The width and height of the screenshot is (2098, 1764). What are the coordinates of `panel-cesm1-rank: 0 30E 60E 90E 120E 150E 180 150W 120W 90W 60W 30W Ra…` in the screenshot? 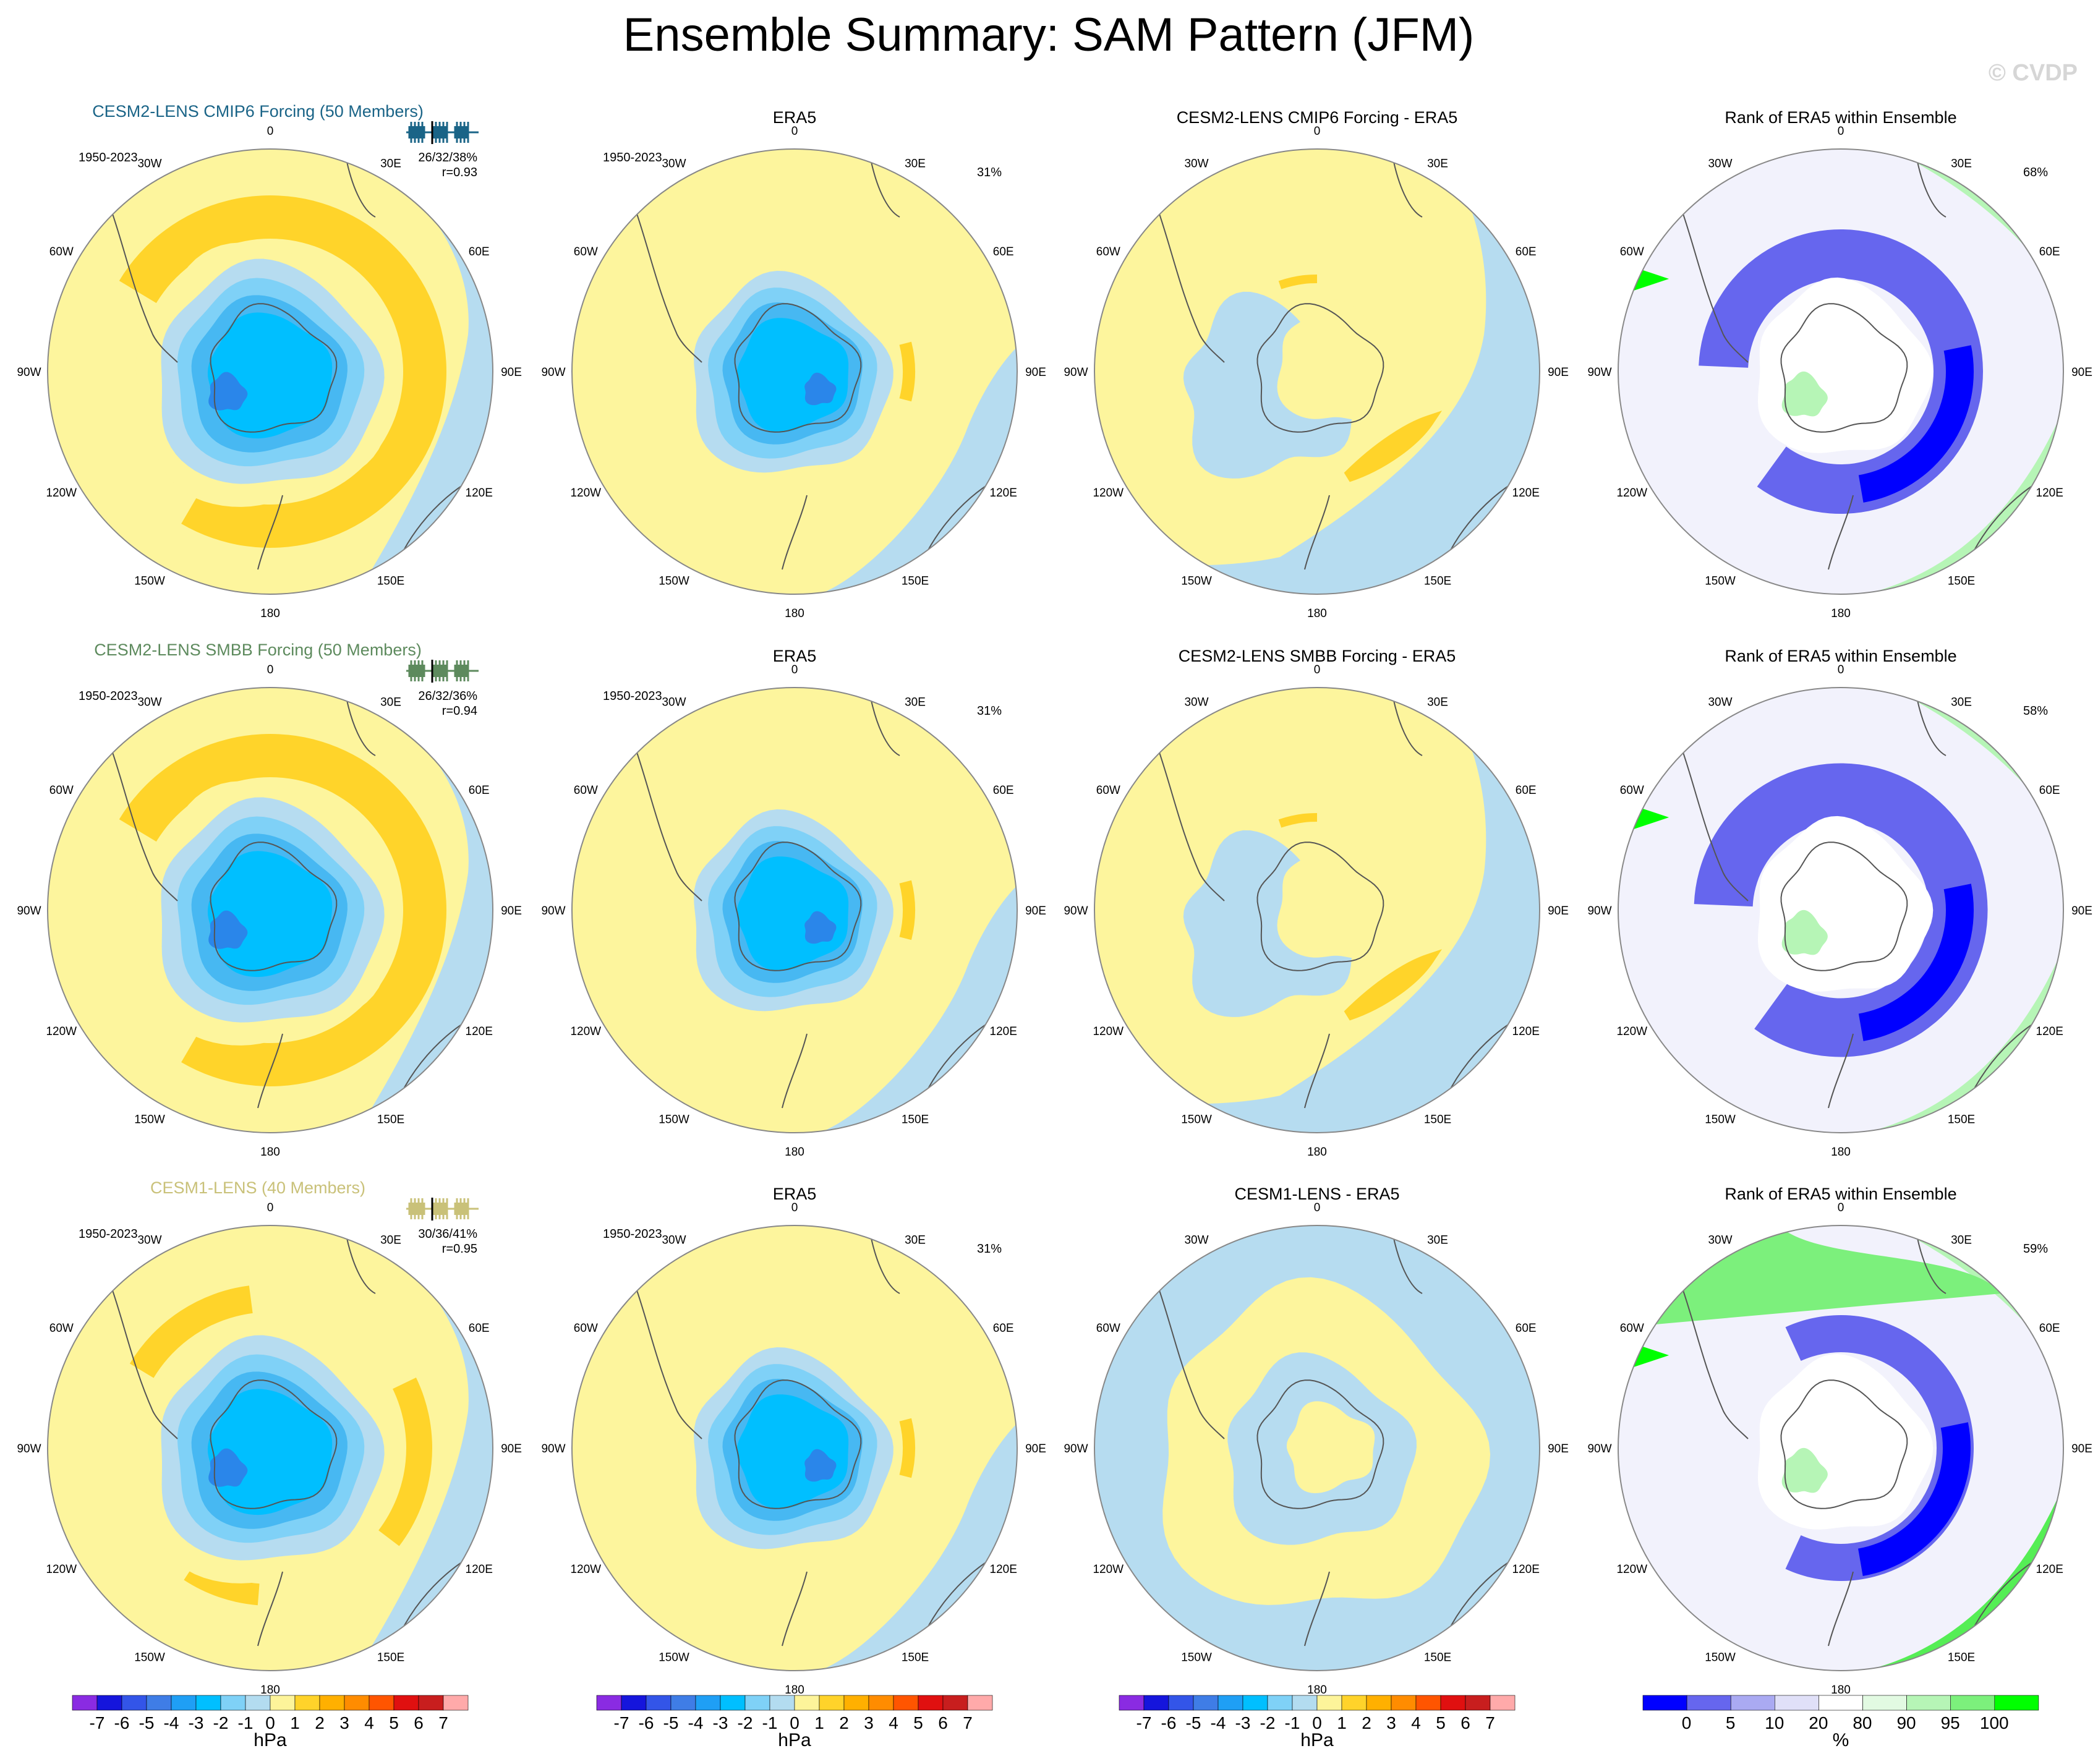 It's located at (1840, 1441).